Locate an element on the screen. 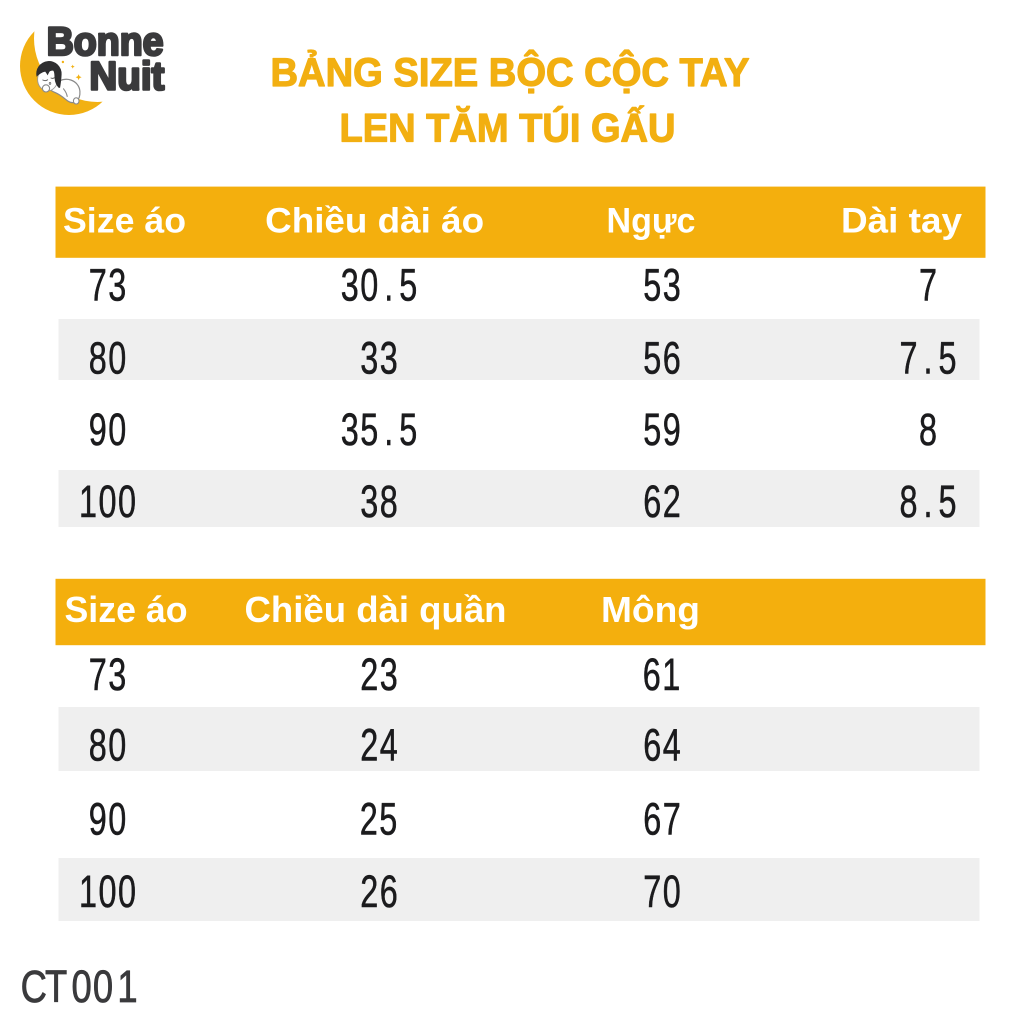  svg-text: 67 is located at coordinates (662, 819).